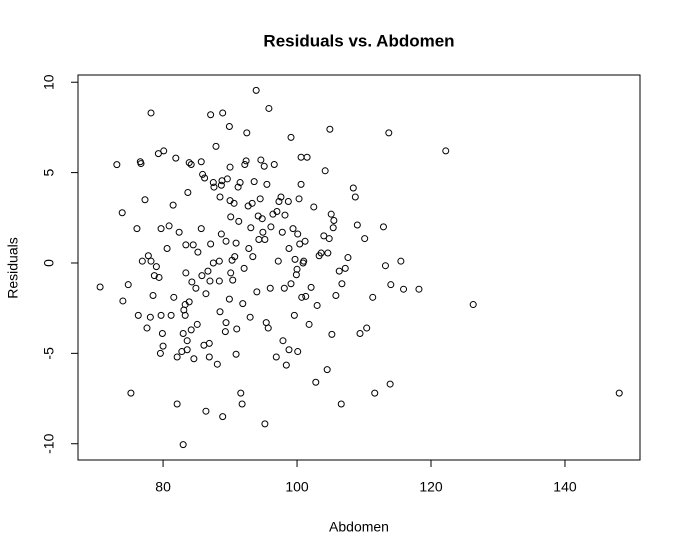 The width and height of the screenshot is (680, 558). Describe the element at coordinates (359, 527) in the screenshot. I see `x-axis-label: Abdomen` at that location.